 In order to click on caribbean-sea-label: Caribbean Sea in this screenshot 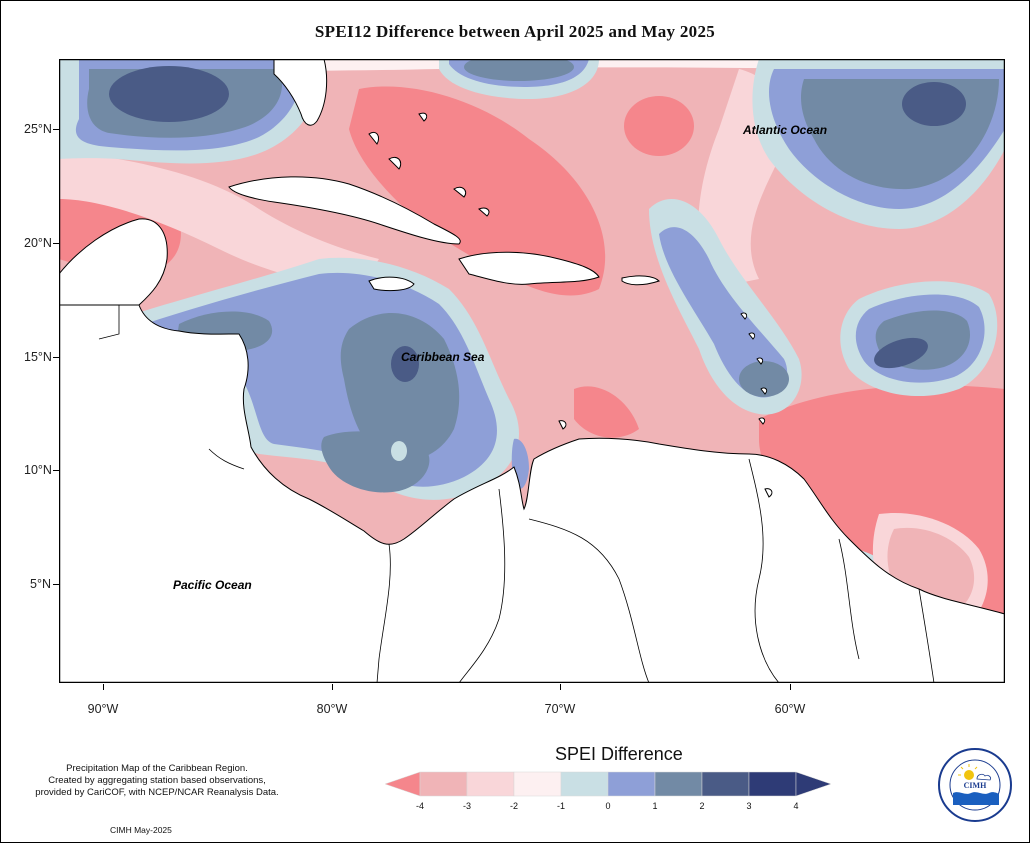, I will do `click(443, 357)`.